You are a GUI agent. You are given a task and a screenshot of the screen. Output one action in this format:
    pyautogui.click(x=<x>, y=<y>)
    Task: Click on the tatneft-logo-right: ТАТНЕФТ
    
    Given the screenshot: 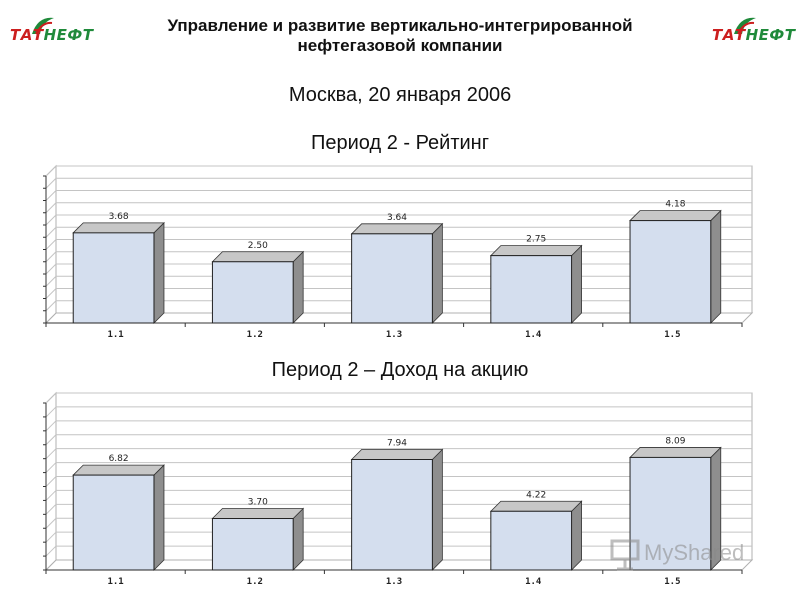 What is the action you would take?
    pyautogui.click(x=752, y=31)
    